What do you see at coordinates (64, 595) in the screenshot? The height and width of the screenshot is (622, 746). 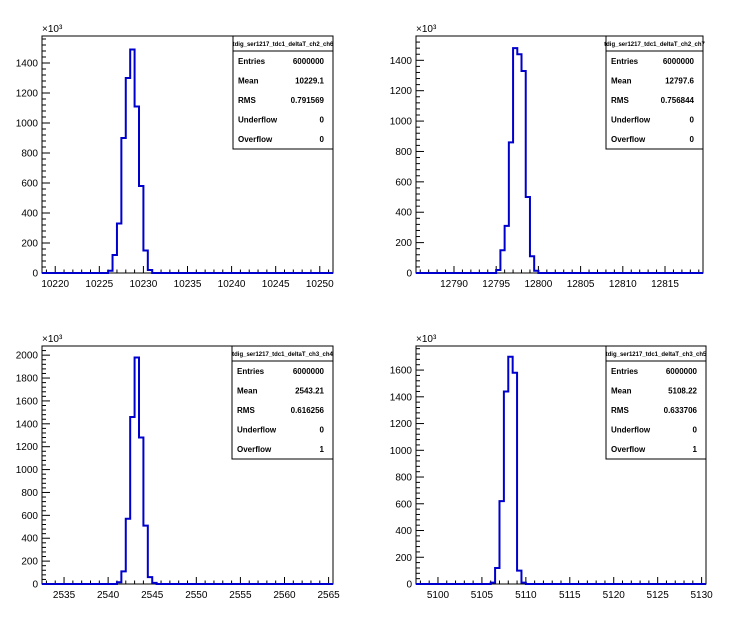 I see `x-tick-label: 2535` at bounding box center [64, 595].